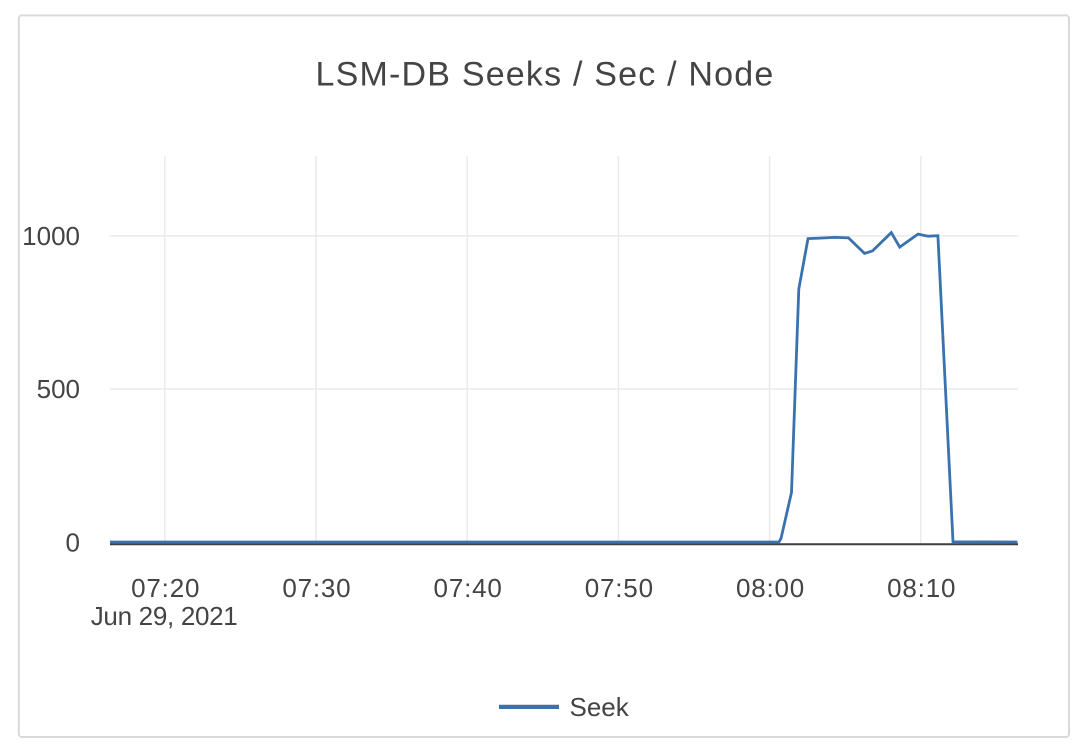 This screenshot has width=1080, height=748. Describe the element at coordinates (600, 707) in the screenshot. I see `svg-text: Seek` at that location.